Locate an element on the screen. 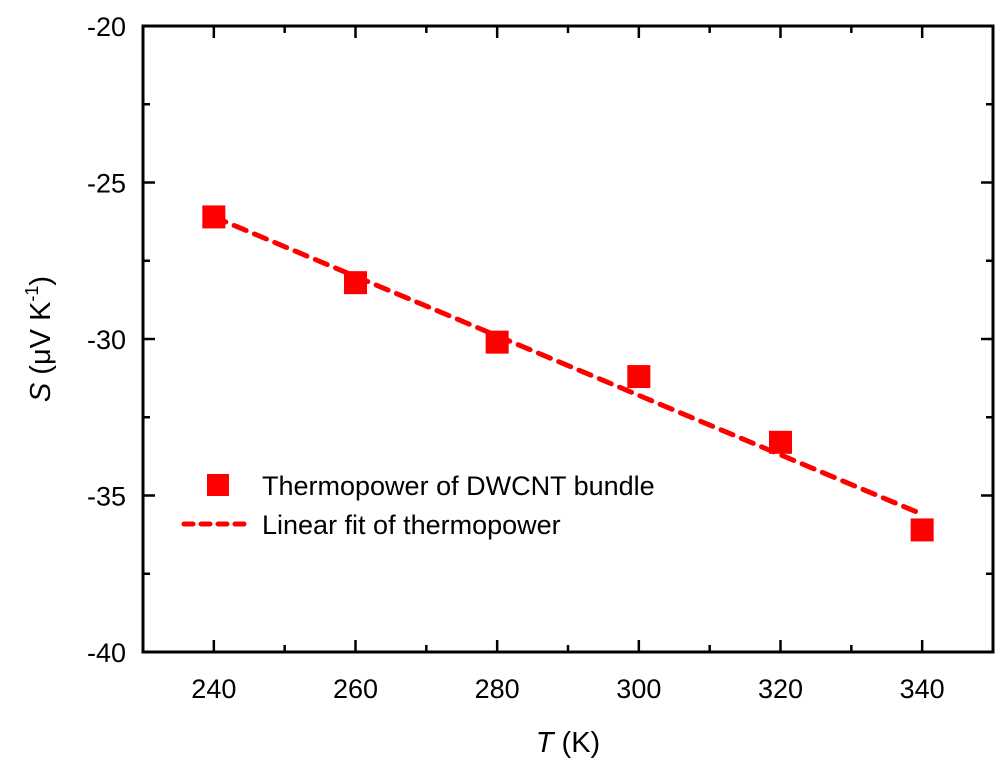 The image size is (996, 763). y-axis-title-unit: (μV K is located at coordinates (41, 342).